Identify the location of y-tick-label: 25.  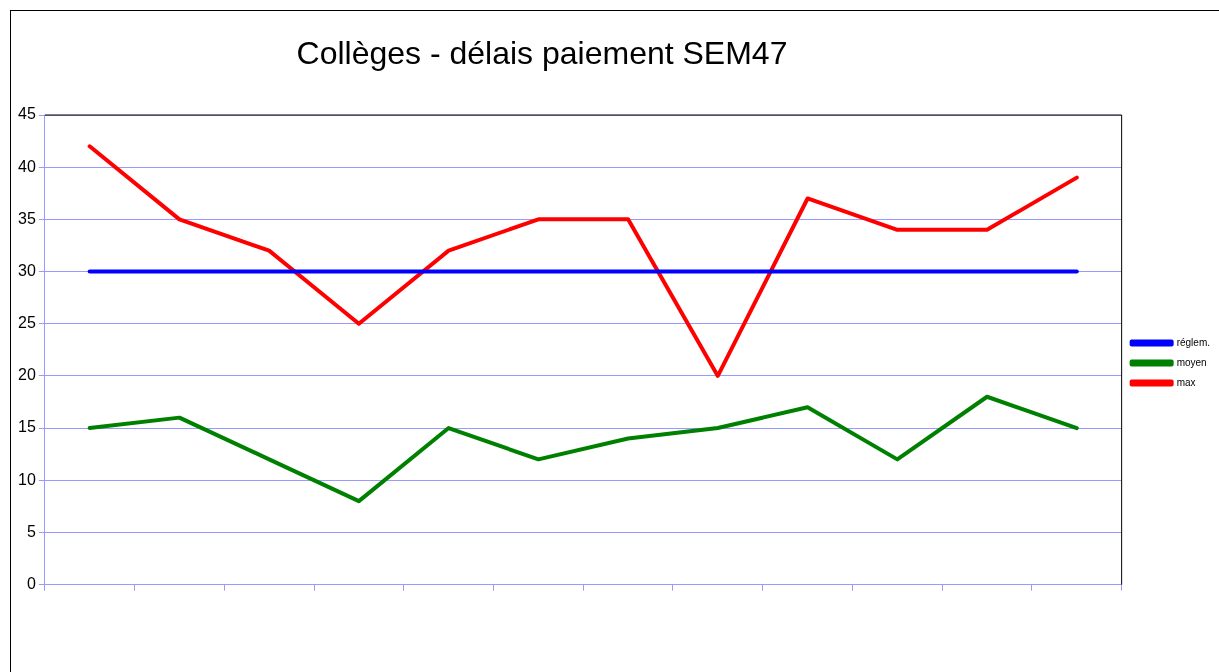
(27, 323).